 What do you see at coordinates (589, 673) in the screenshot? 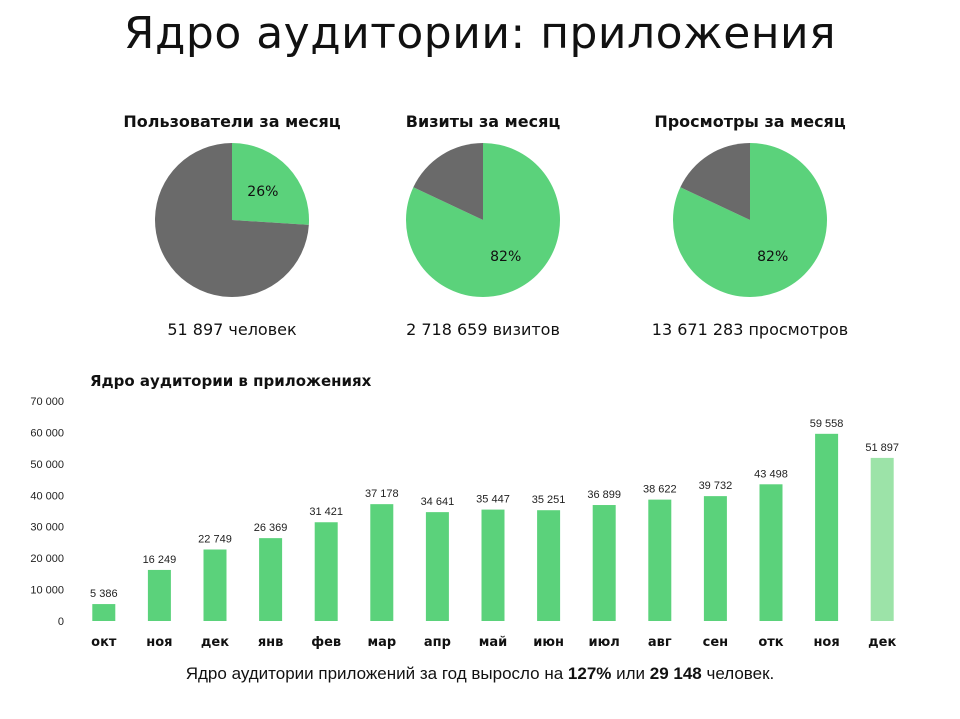
I see `footer-percent: 127%` at bounding box center [589, 673].